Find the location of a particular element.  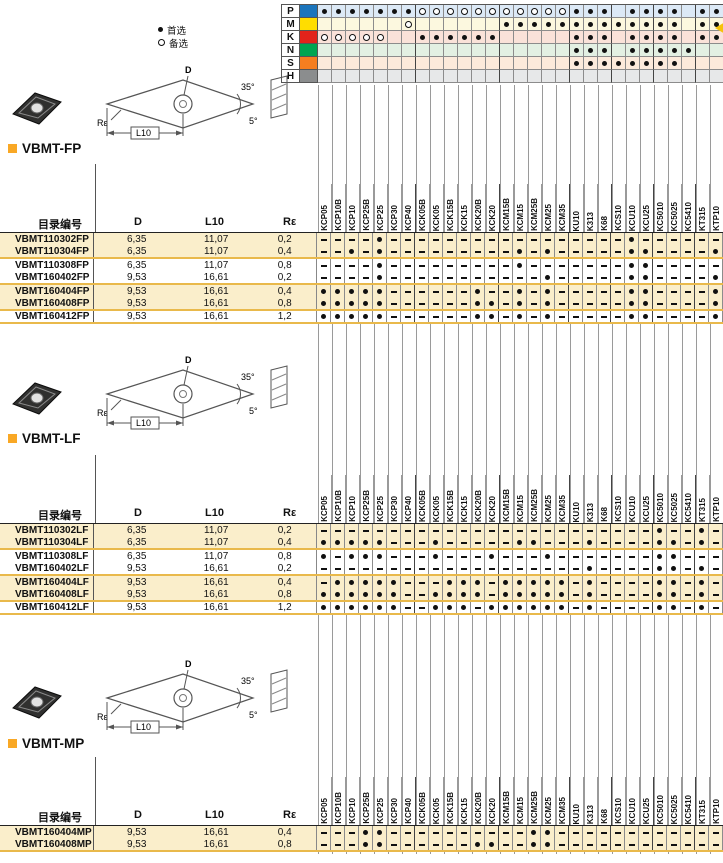

grade-column-header: KCM15B is located at coordinates (507, 208).